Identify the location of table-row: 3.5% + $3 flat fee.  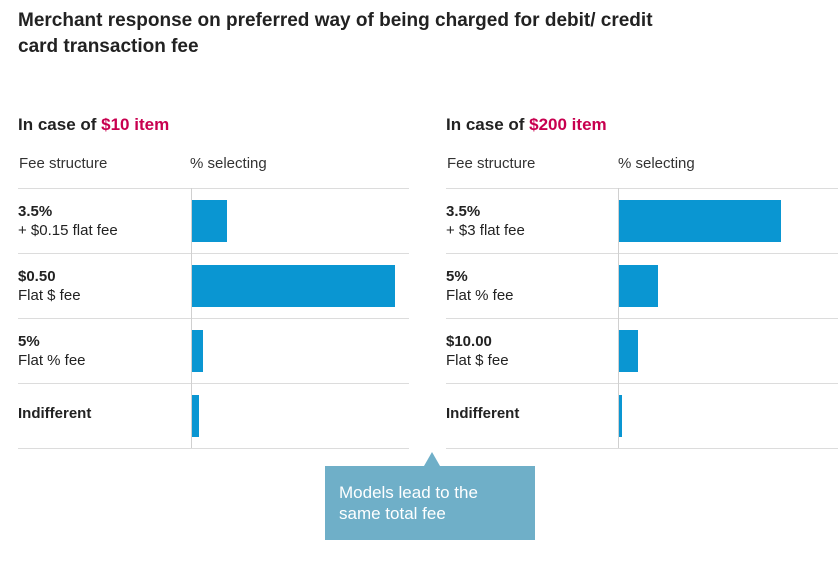
(642, 221).